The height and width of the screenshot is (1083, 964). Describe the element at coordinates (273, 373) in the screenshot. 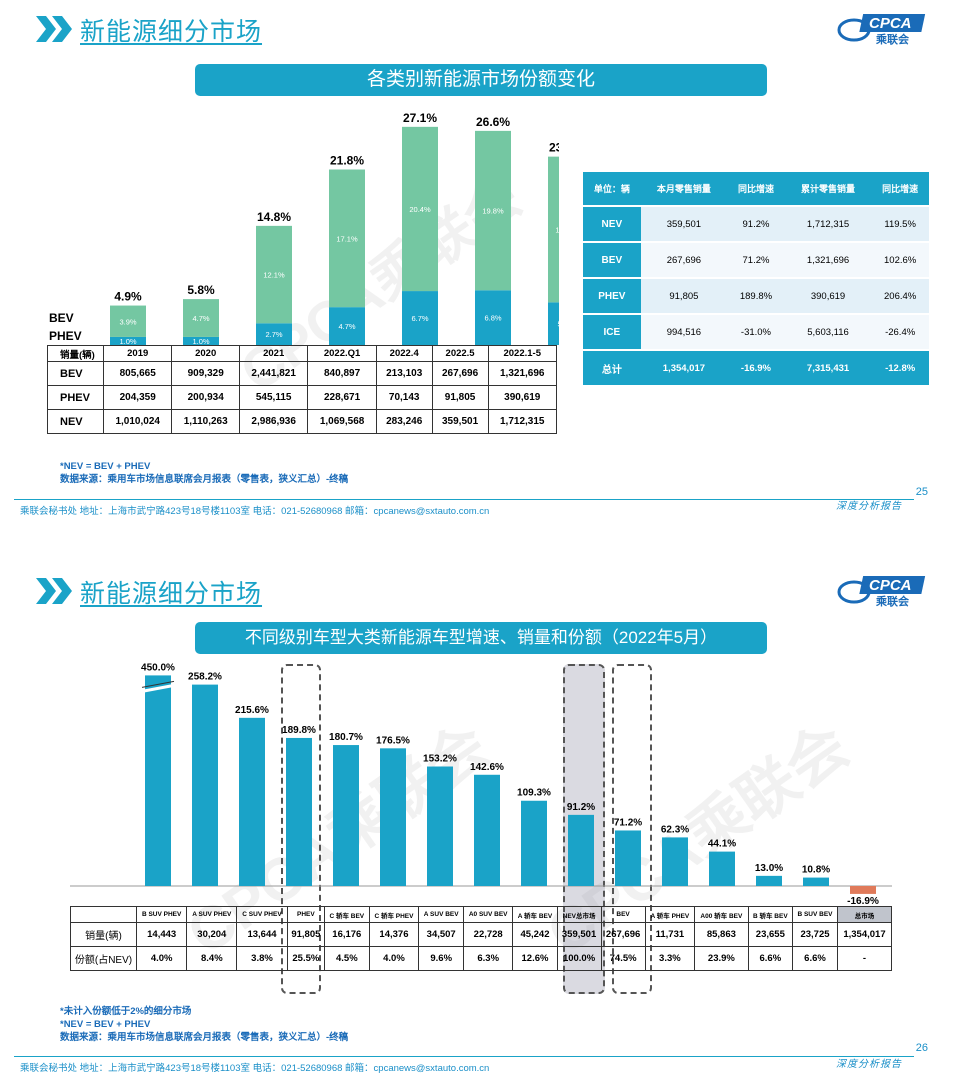

I see `table-cell: 2,441,821` at that location.